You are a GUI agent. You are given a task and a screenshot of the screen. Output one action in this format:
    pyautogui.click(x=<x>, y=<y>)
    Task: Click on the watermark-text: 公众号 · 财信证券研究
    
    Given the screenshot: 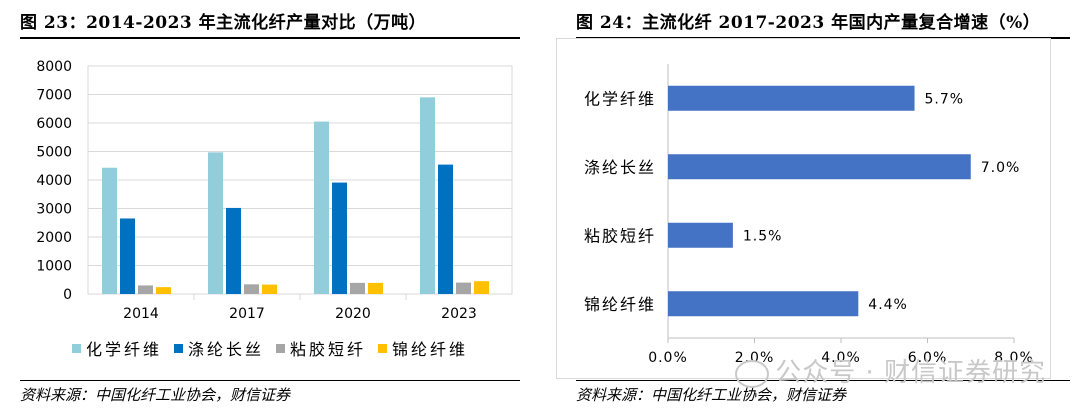 What is the action you would take?
    pyautogui.click(x=910, y=373)
    